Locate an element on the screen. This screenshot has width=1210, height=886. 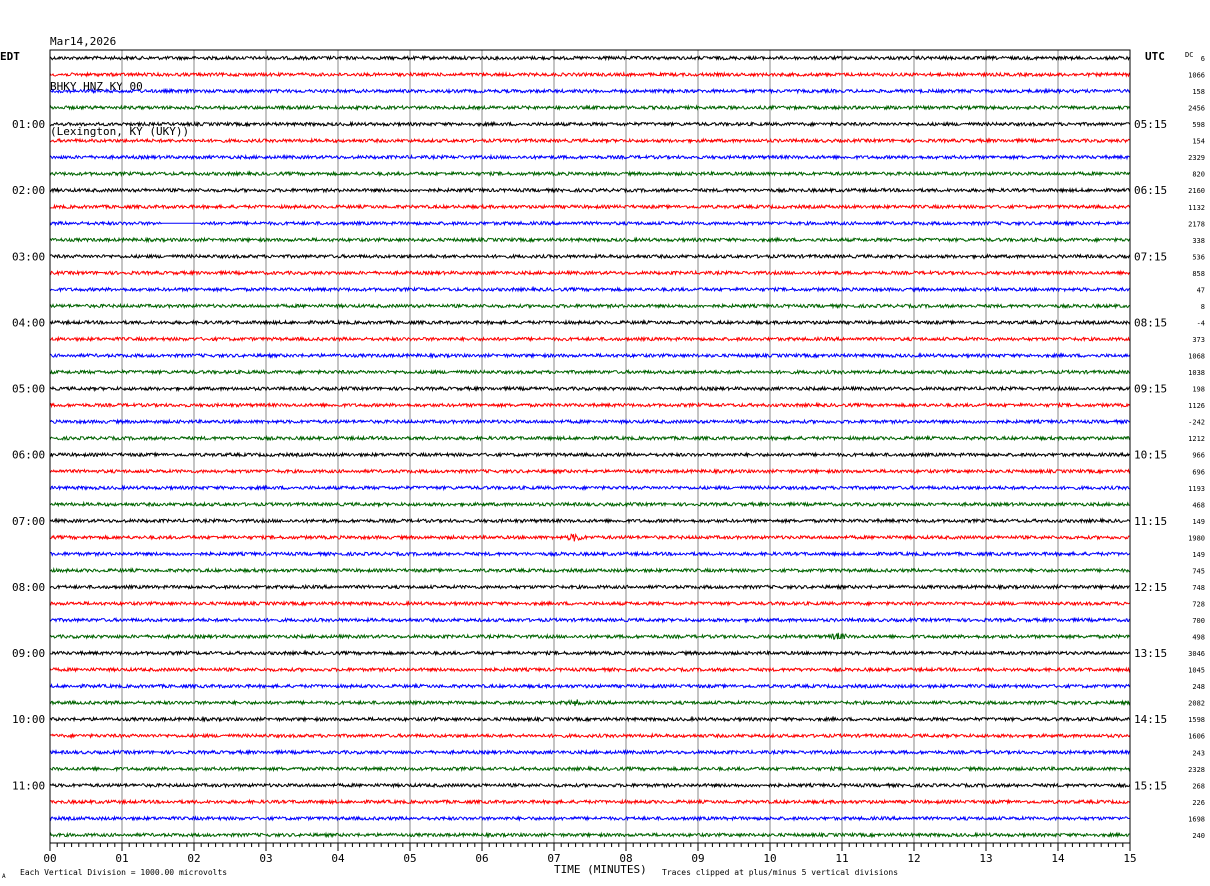
dc-offset-value: 1698 is located at coordinates (1196, 819).